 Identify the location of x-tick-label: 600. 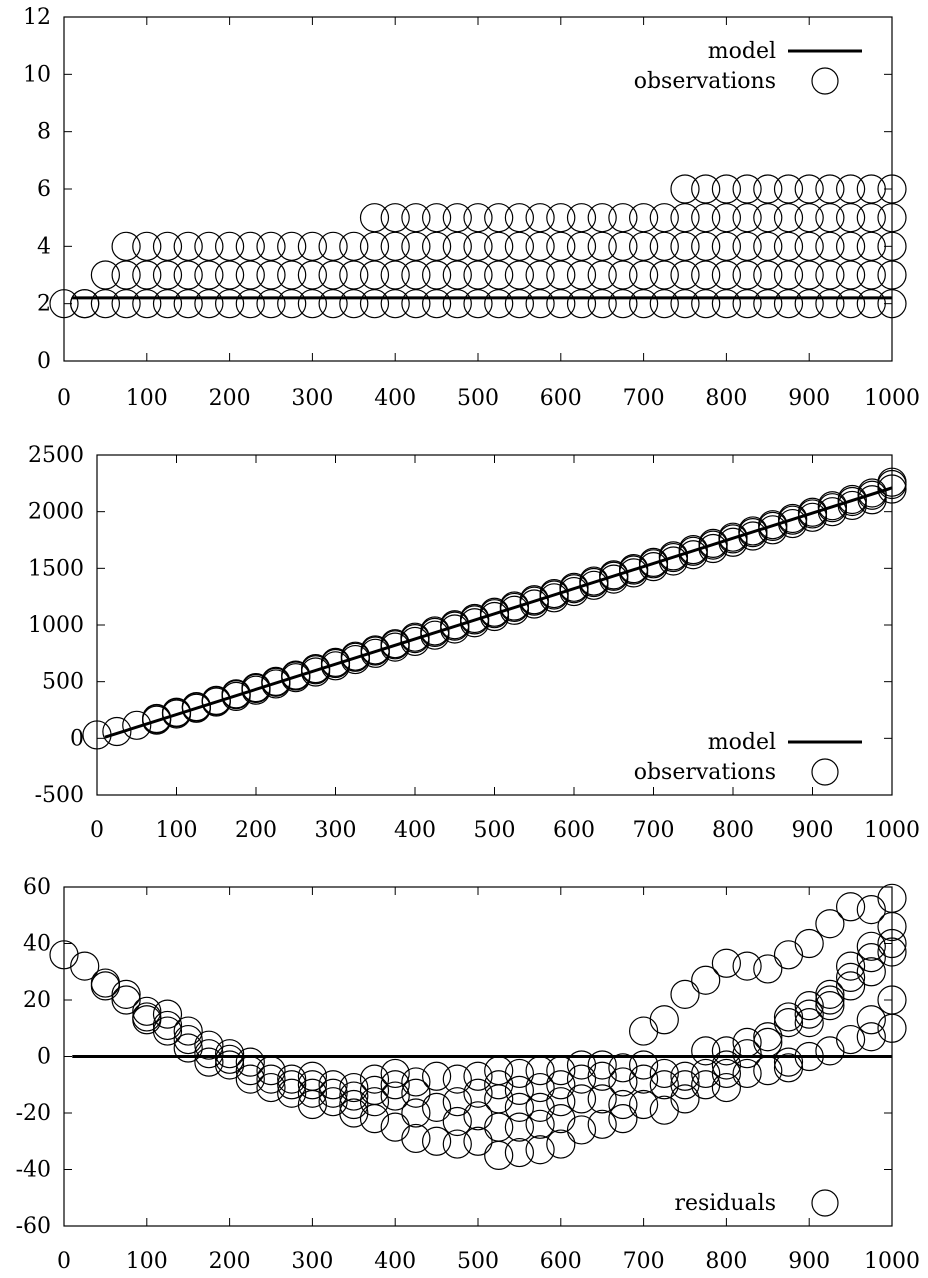
(574, 830).